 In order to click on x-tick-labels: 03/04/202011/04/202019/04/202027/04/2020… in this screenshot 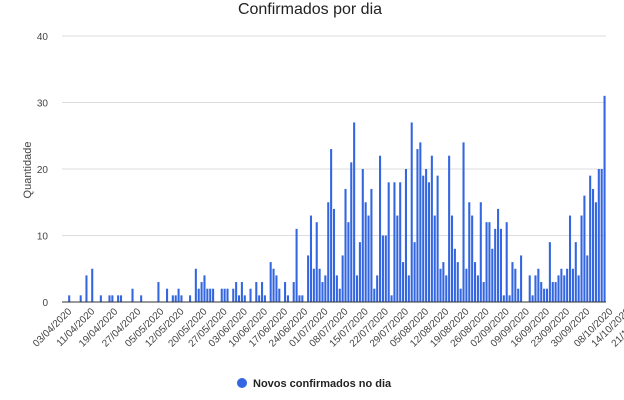, I will do `click(327, 327)`.